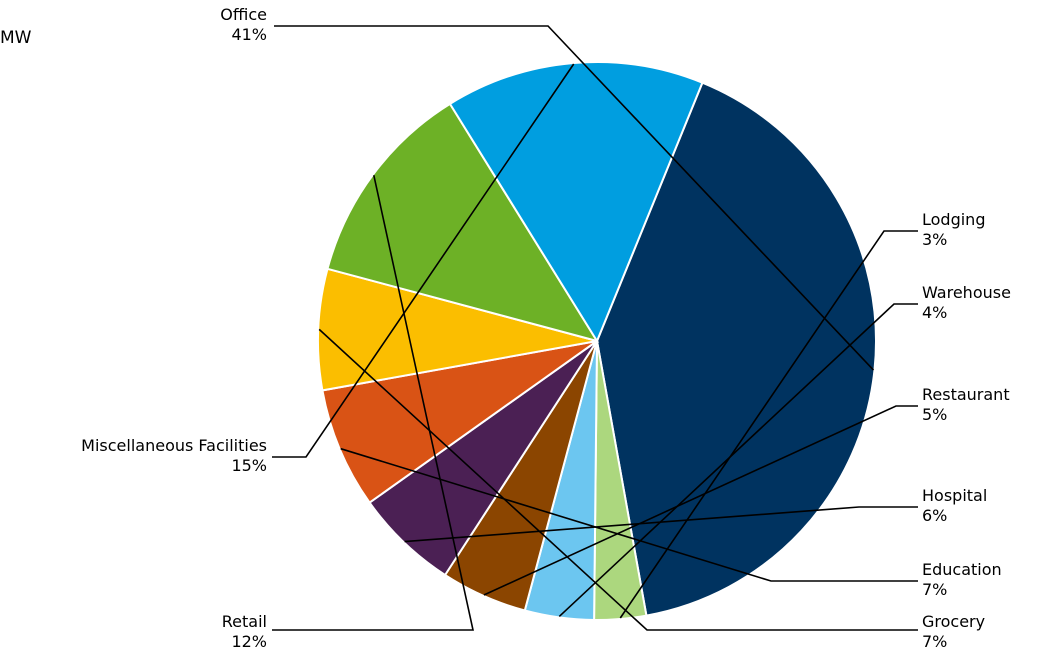 Image resolution: width=1052 pixels, height=660 pixels. Describe the element at coordinates (244, 621) in the screenshot. I see `slice-label-retail: Retail` at that location.